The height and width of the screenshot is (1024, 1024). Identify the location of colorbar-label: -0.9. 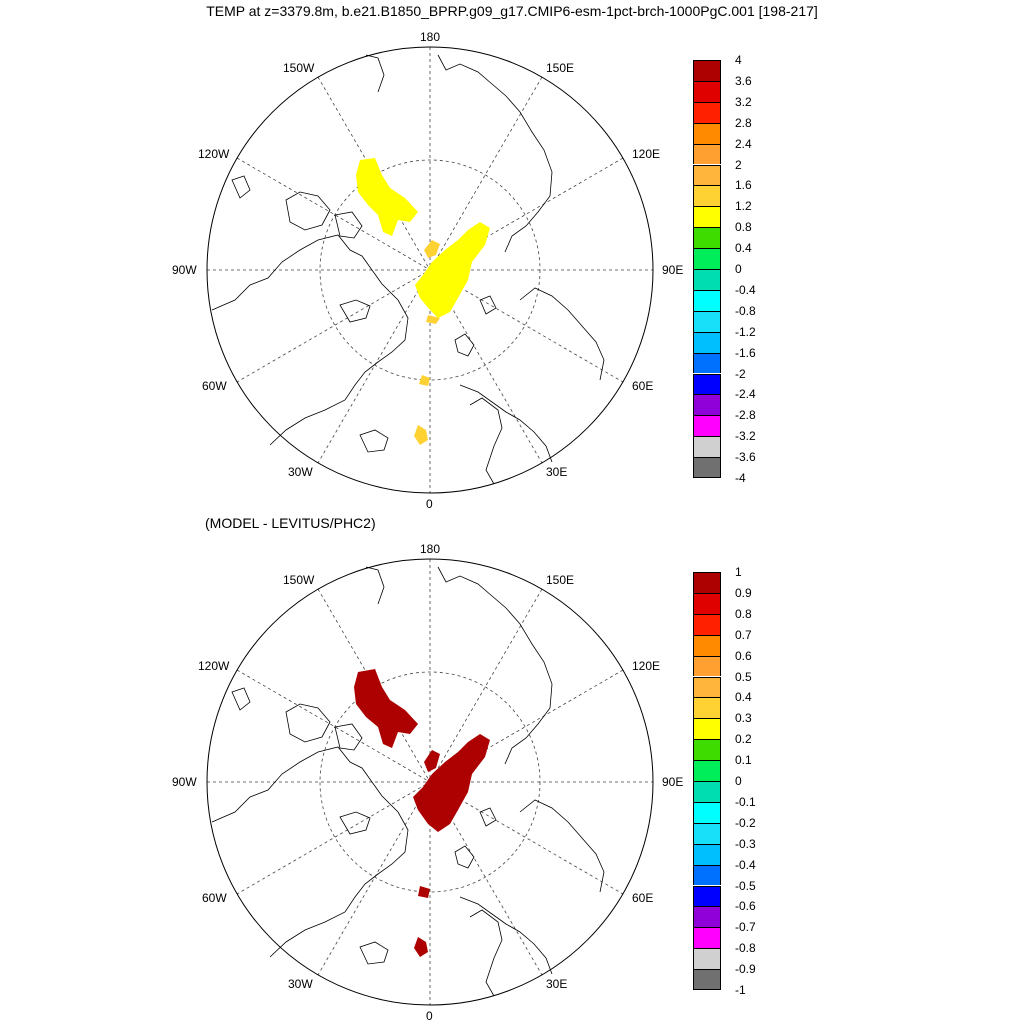
(745, 969).